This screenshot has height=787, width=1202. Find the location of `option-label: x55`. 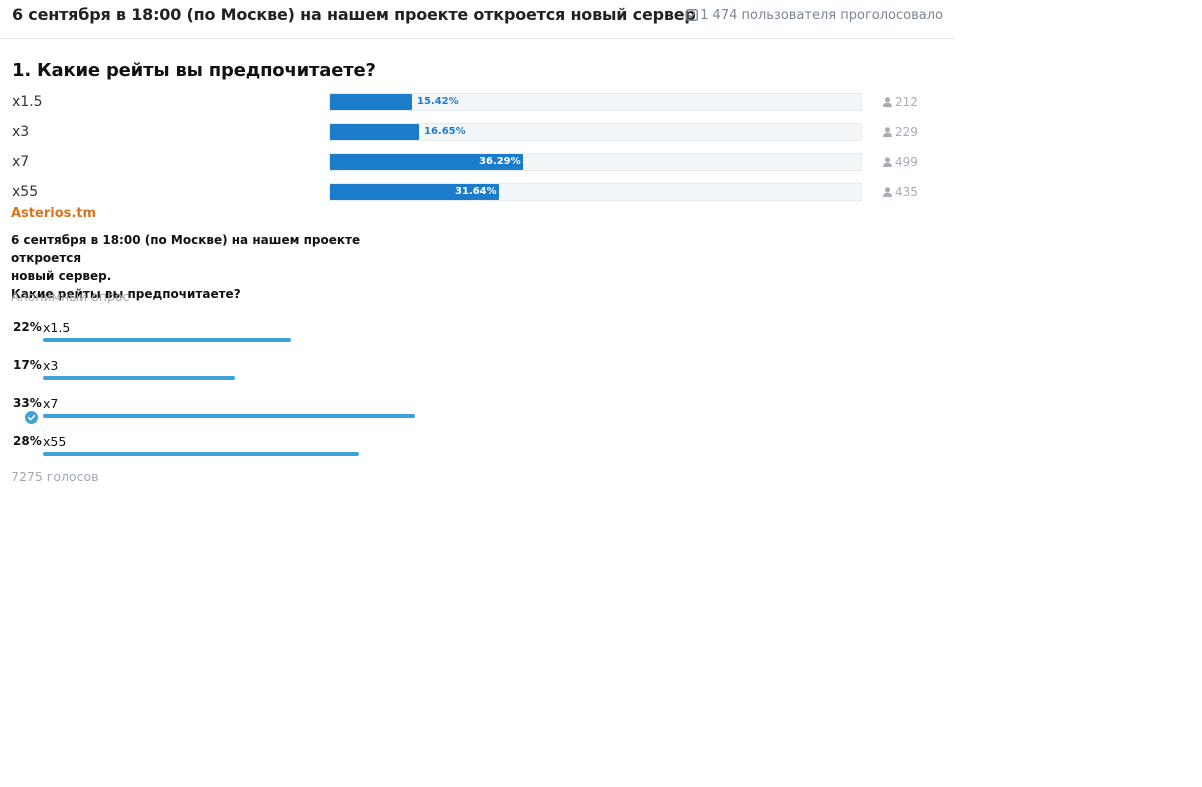

option-label: x55 is located at coordinates (55, 441).